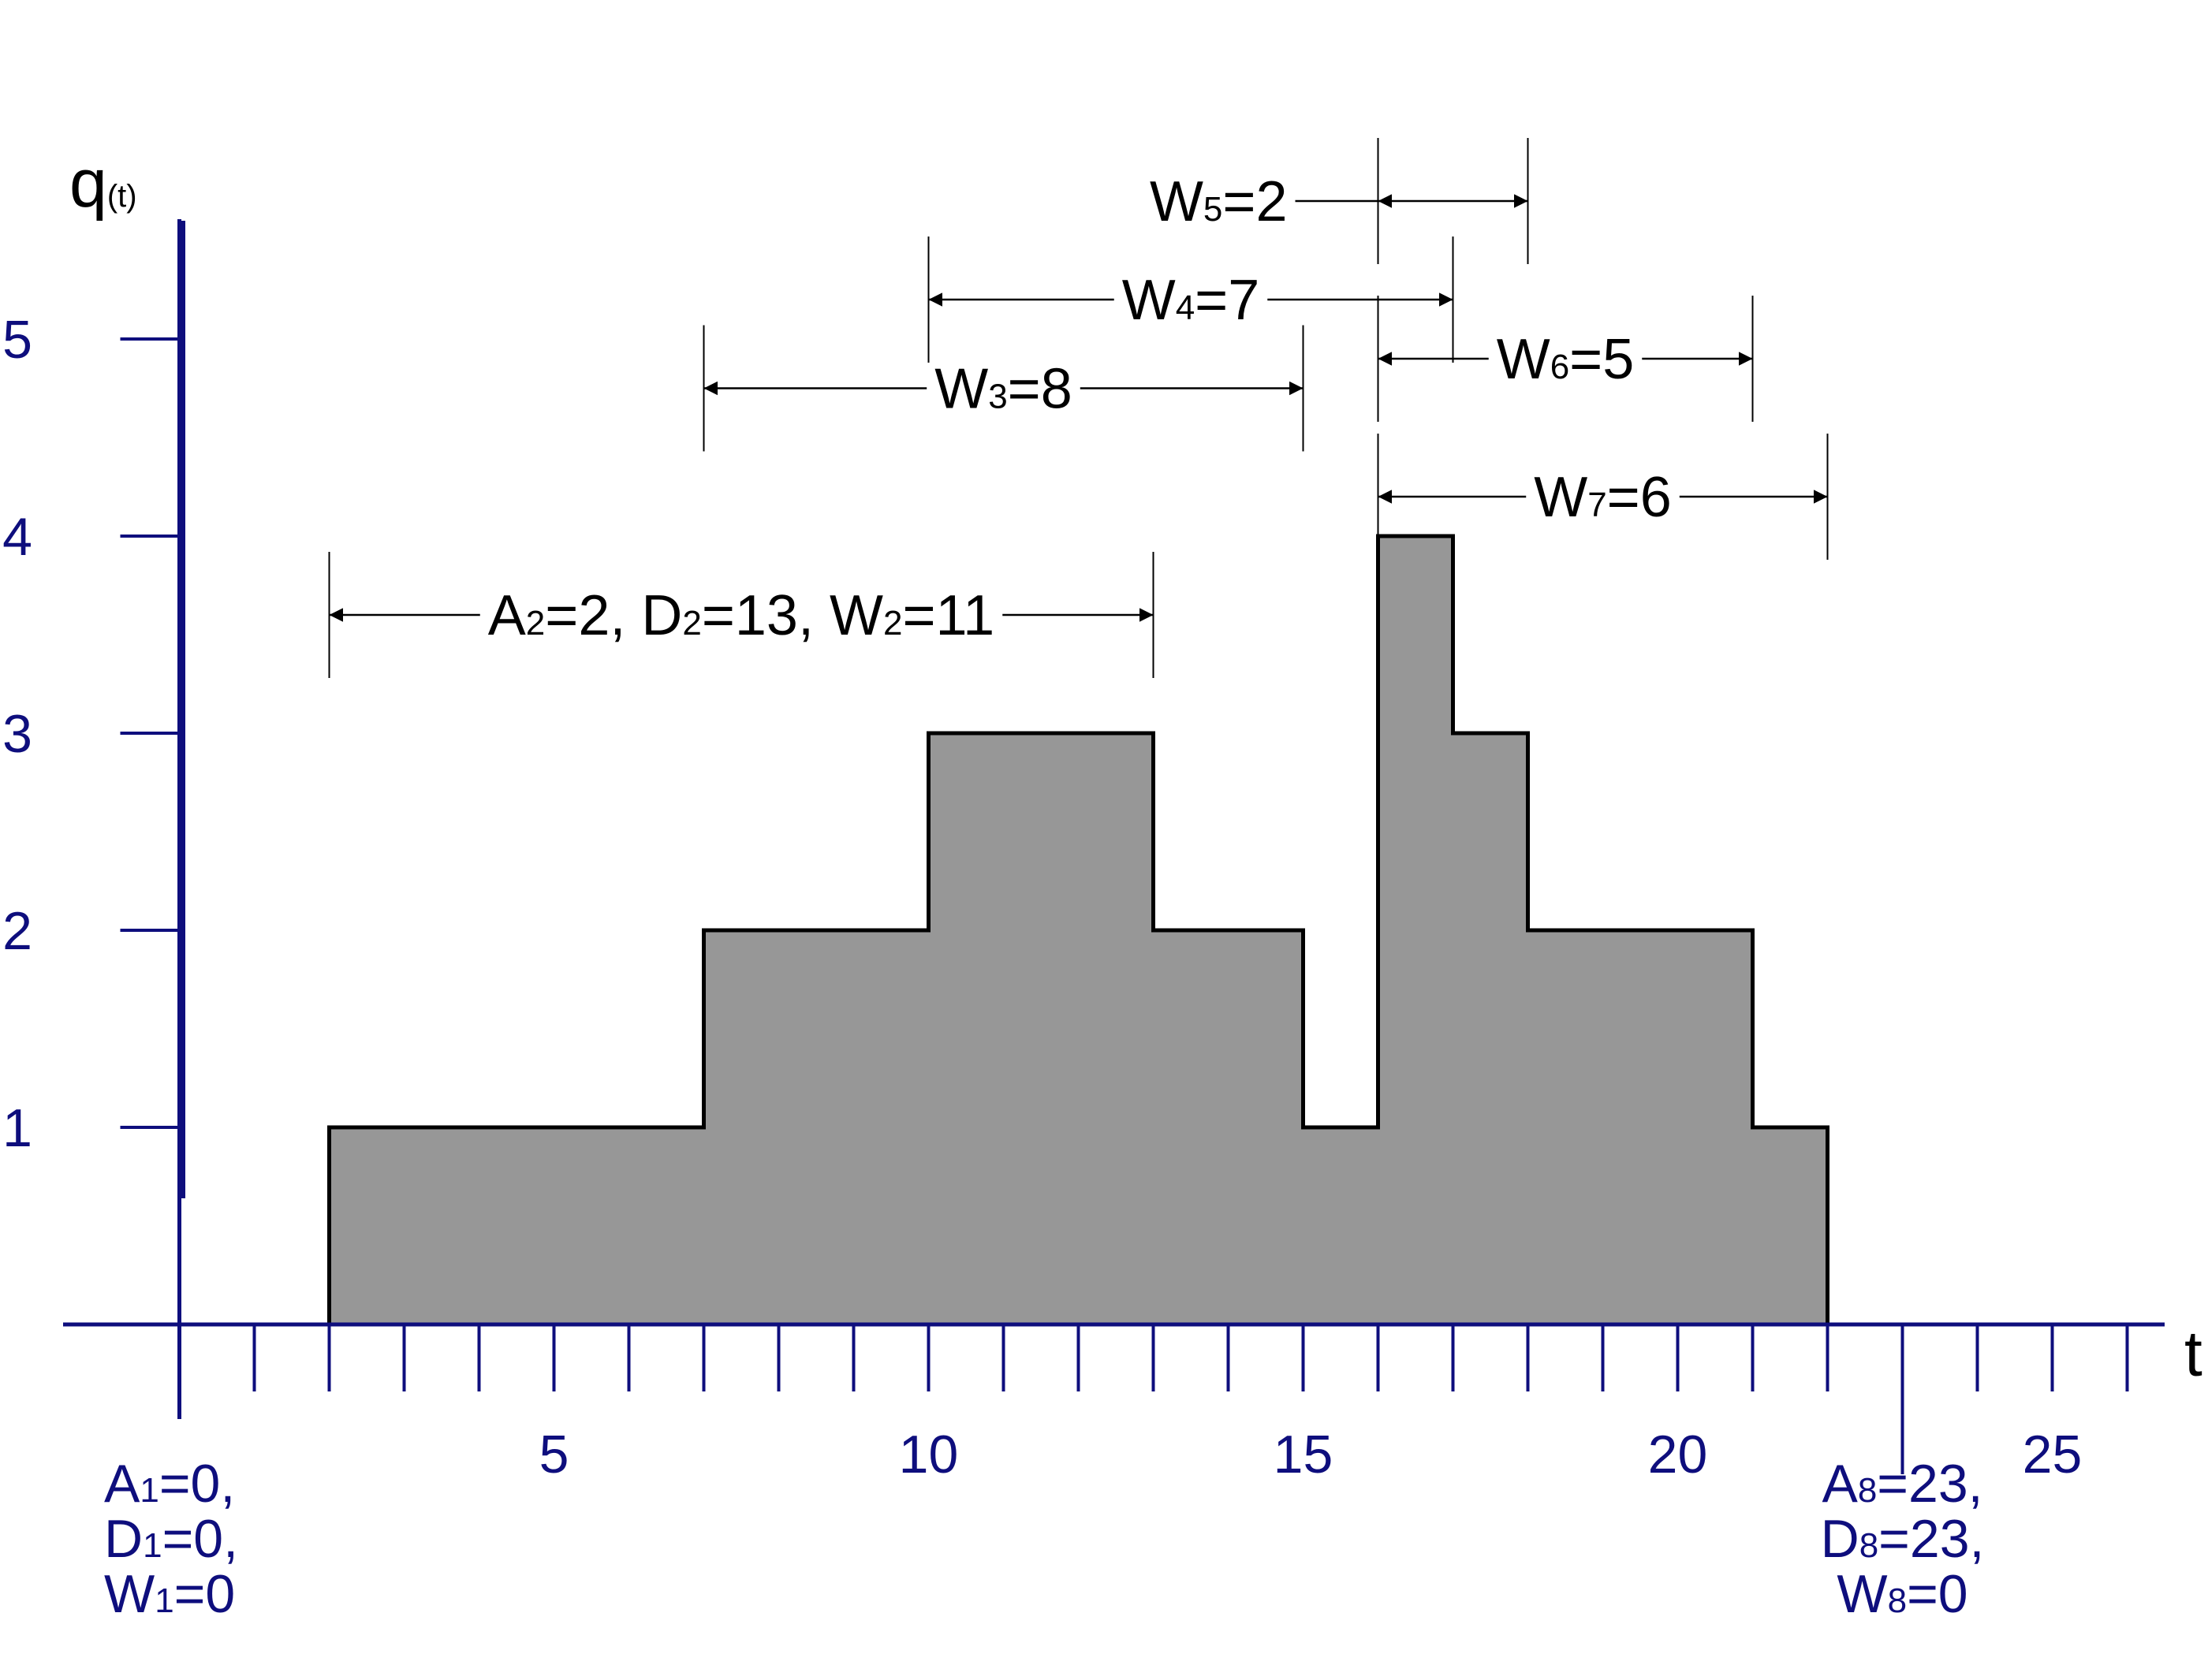 The height and width of the screenshot is (1680, 2208). I want to click on y-tick-label: 5, so click(17, 340).